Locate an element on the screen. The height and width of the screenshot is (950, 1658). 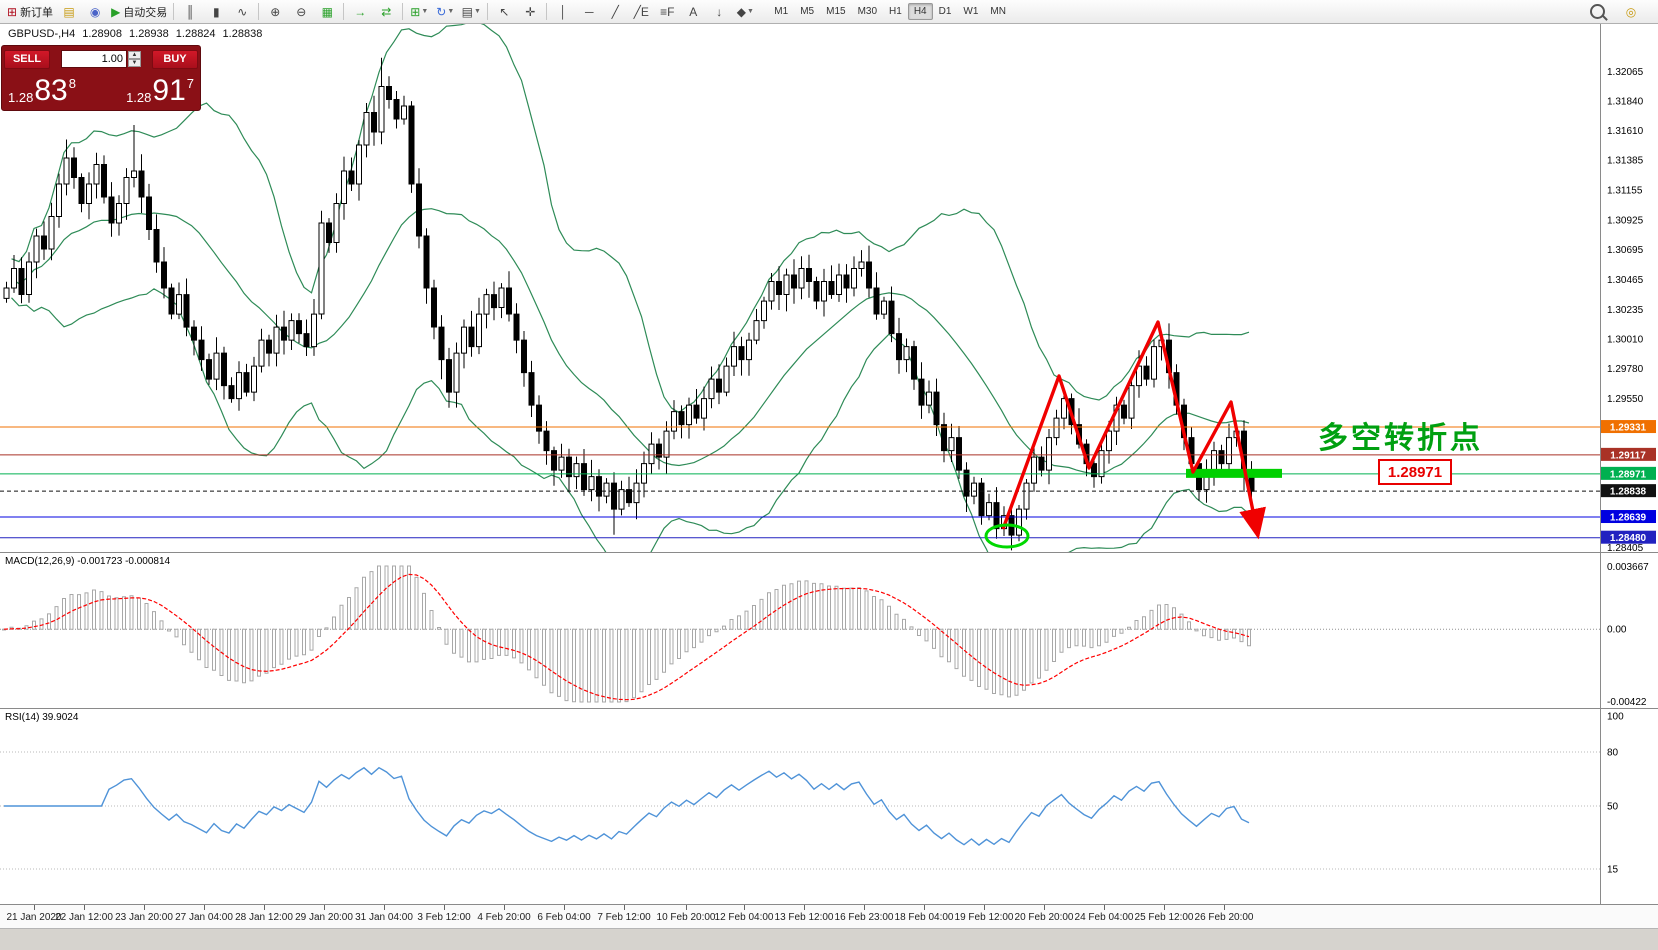
buy-button: BUY is located at coordinates (175, 59).